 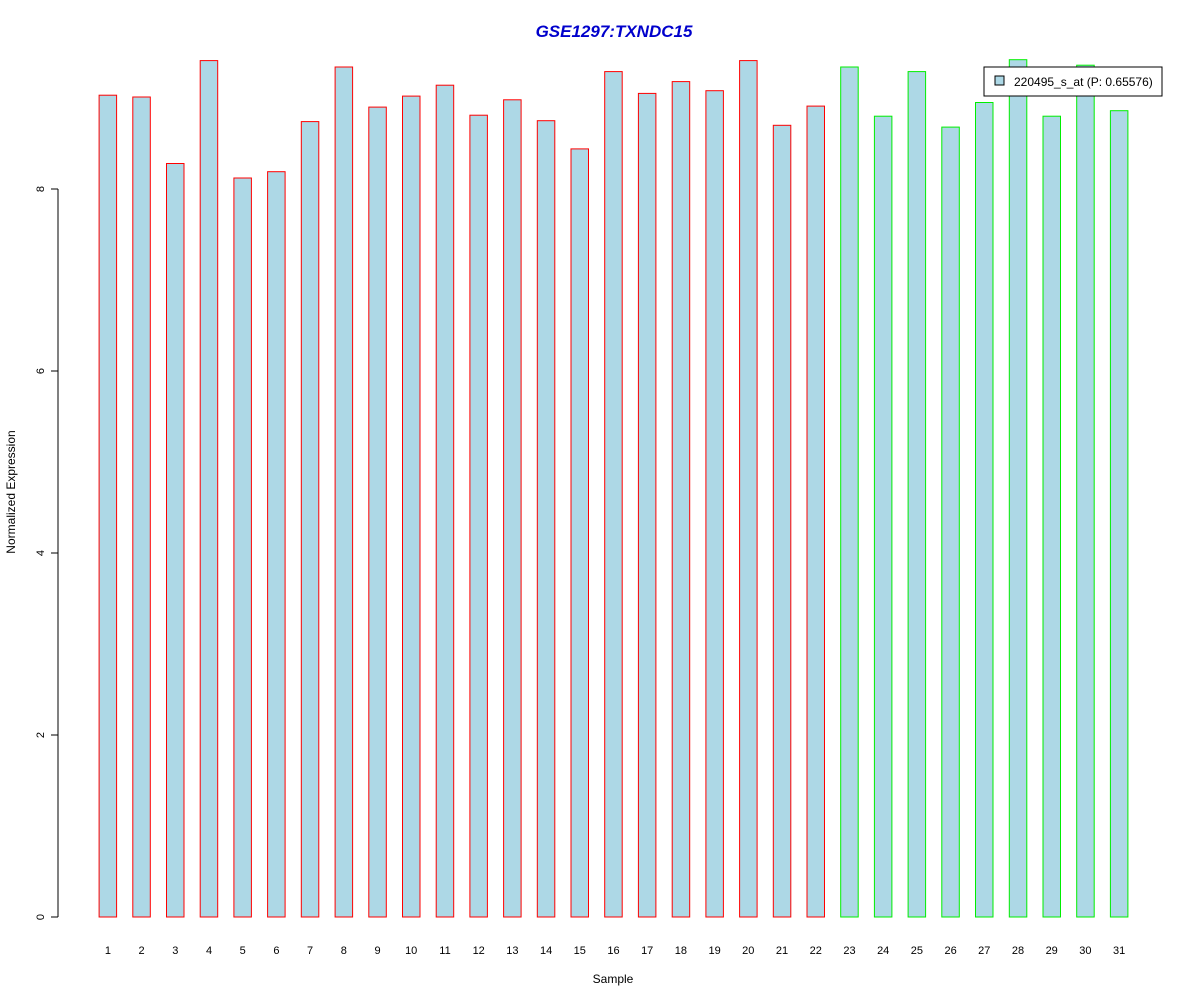 What do you see at coordinates (883, 951) in the screenshot?
I see `x-tick-label: 24` at bounding box center [883, 951].